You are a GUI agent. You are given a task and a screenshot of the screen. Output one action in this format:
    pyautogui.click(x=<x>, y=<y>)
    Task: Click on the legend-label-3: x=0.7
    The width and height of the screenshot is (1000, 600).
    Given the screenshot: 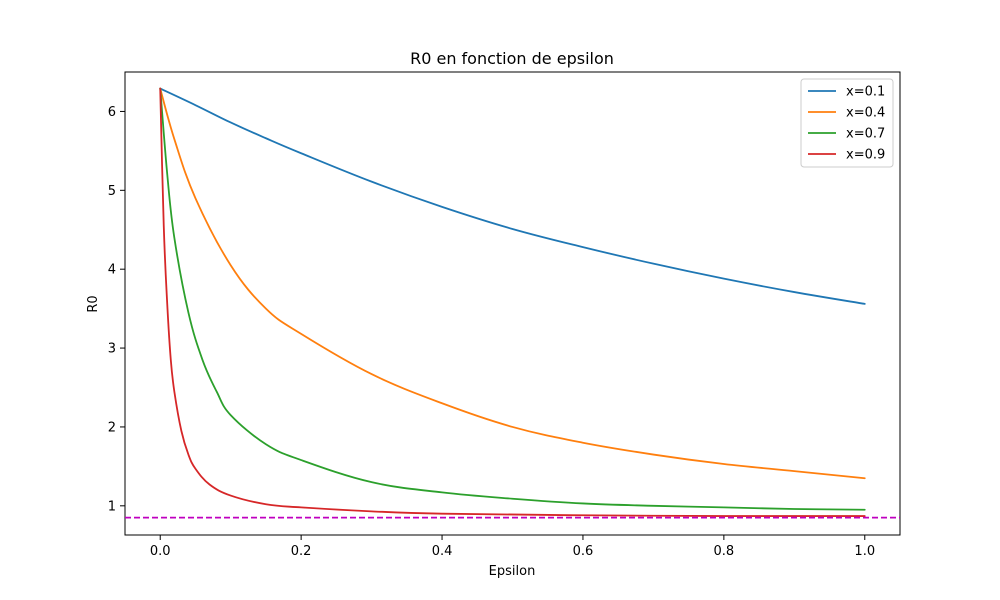 What is the action you would take?
    pyautogui.click(x=865, y=134)
    